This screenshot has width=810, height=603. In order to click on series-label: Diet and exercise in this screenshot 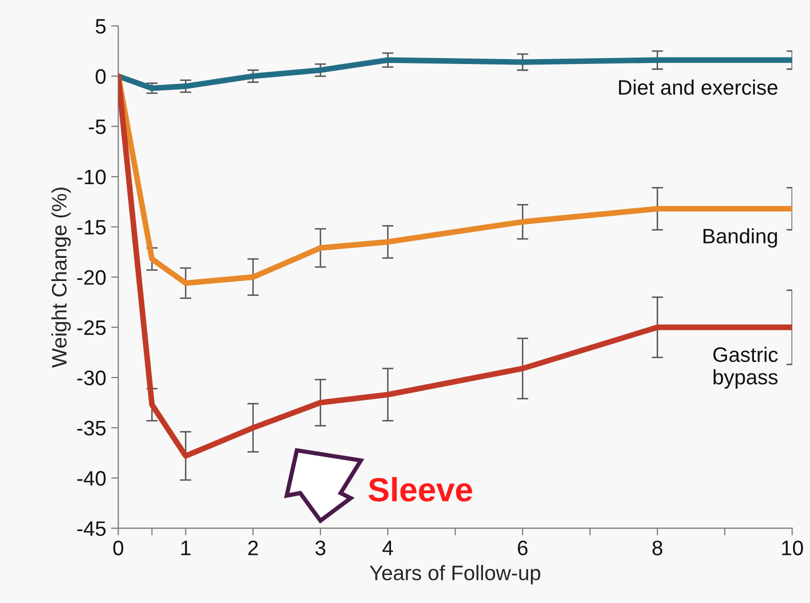, I will do `click(698, 87)`.